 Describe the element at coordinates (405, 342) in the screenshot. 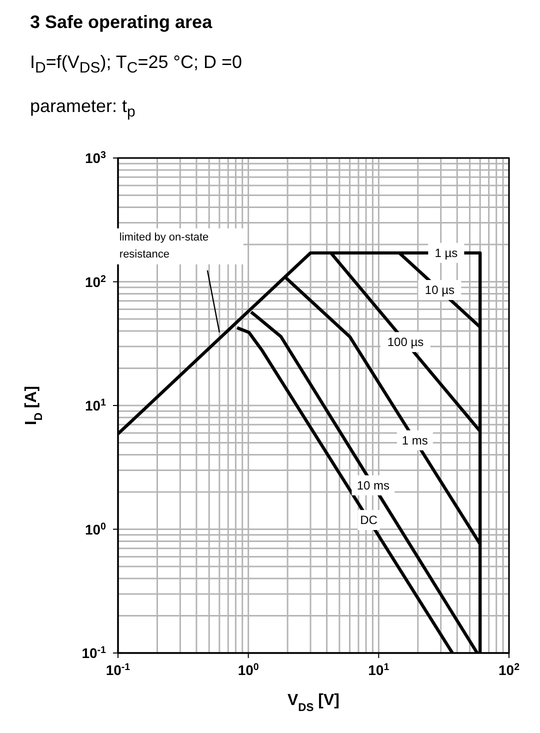

I see `series-label: 100 µs` at that location.